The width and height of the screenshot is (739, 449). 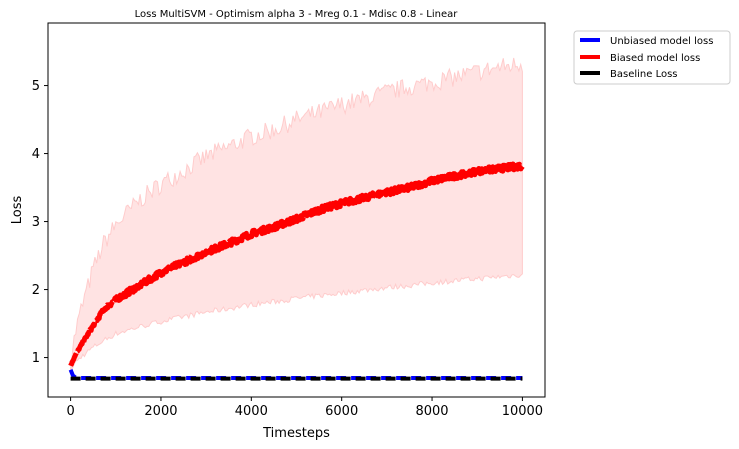 I want to click on y-axis-label: Loss, so click(x=17, y=210).